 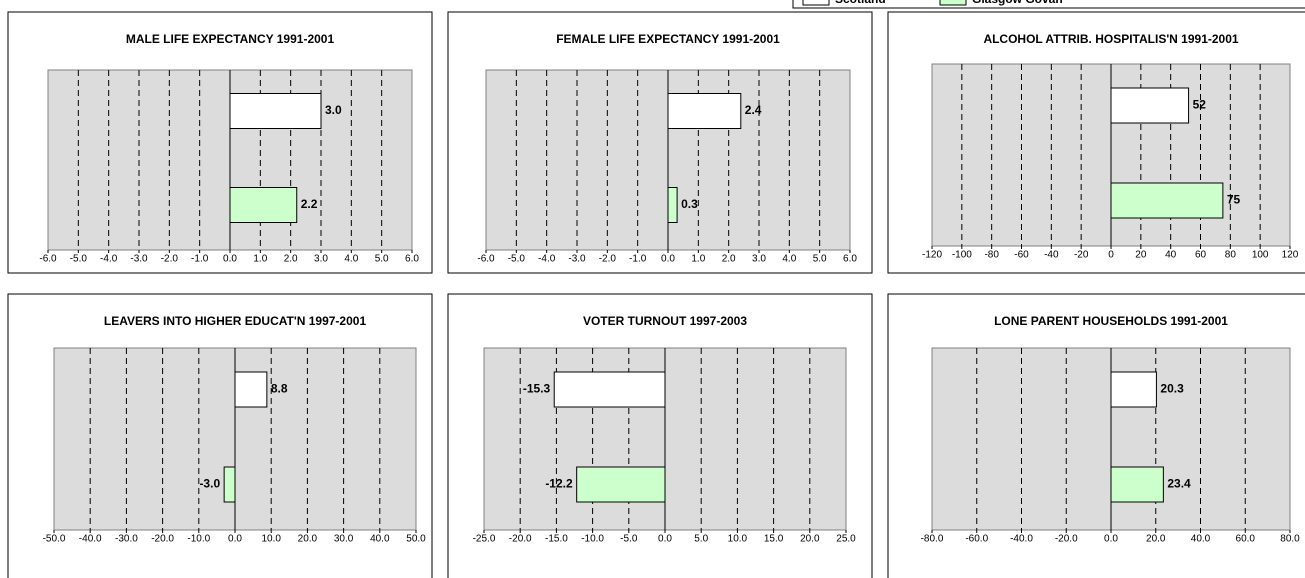 I want to click on x-tick-label: -20, so click(x=1081, y=255).